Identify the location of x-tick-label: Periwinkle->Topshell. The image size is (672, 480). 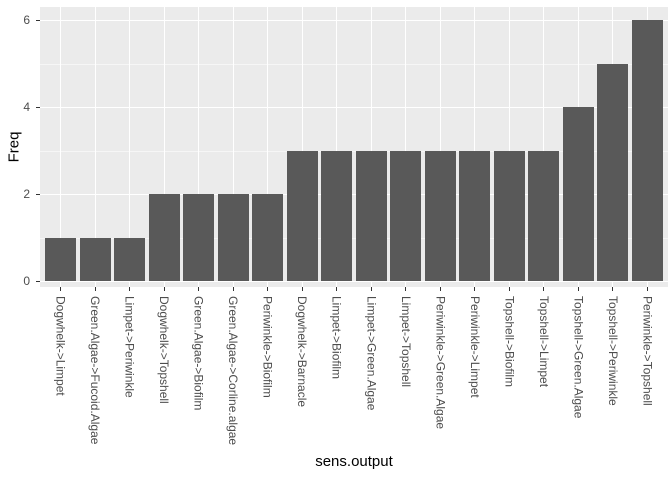
(647, 351).